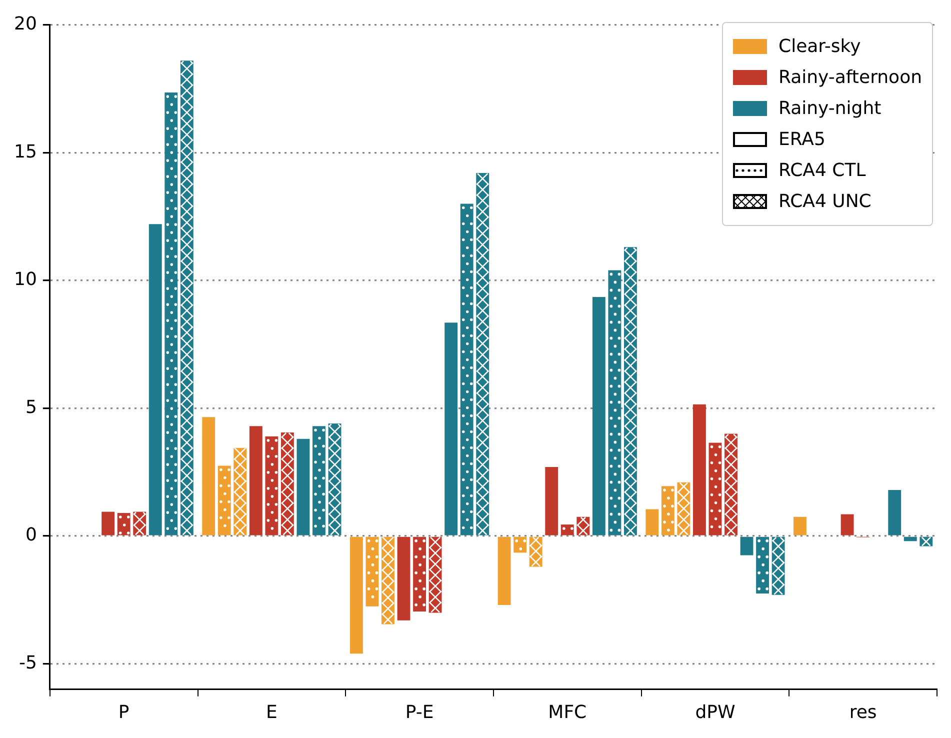 The height and width of the screenshot is (738, 951). What do you see at coordinates (863, 712) in the screenshot?
I see `x-tick-label: res` at bounding box center [863, 712].